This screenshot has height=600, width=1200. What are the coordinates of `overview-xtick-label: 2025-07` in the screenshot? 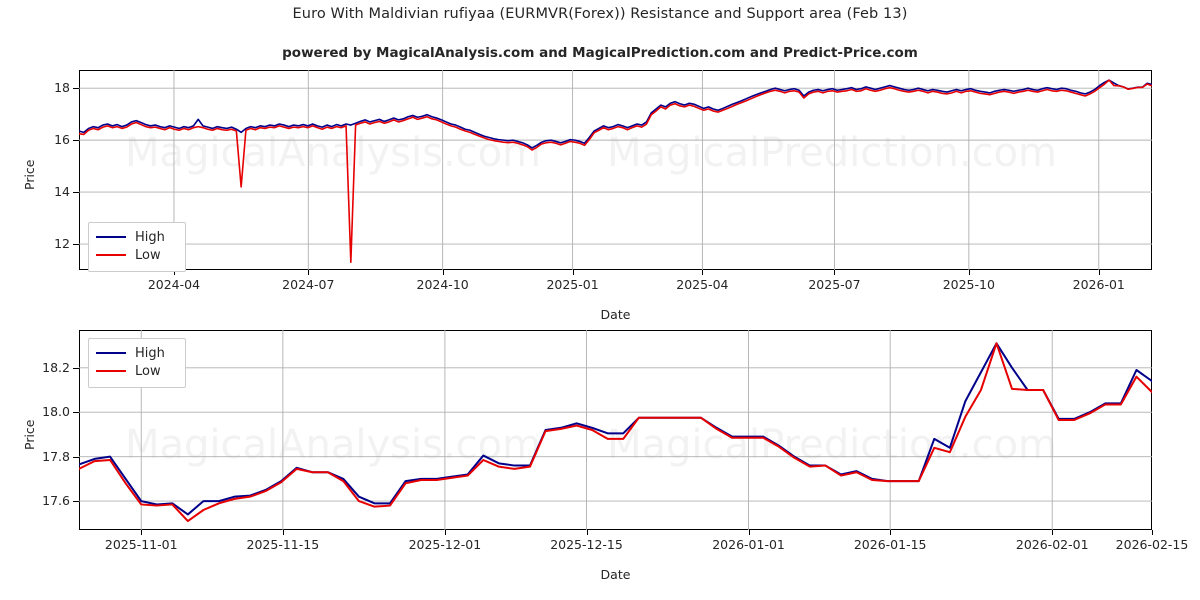 It's located at (834, 284).